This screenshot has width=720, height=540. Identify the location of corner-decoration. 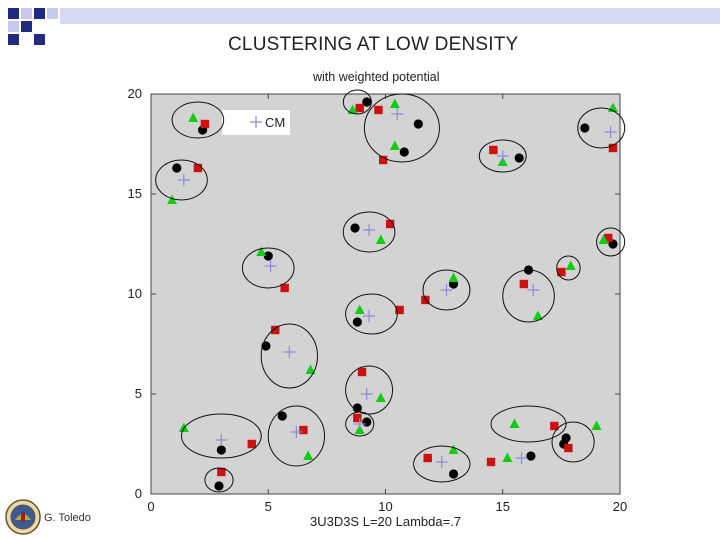
(30, 22).